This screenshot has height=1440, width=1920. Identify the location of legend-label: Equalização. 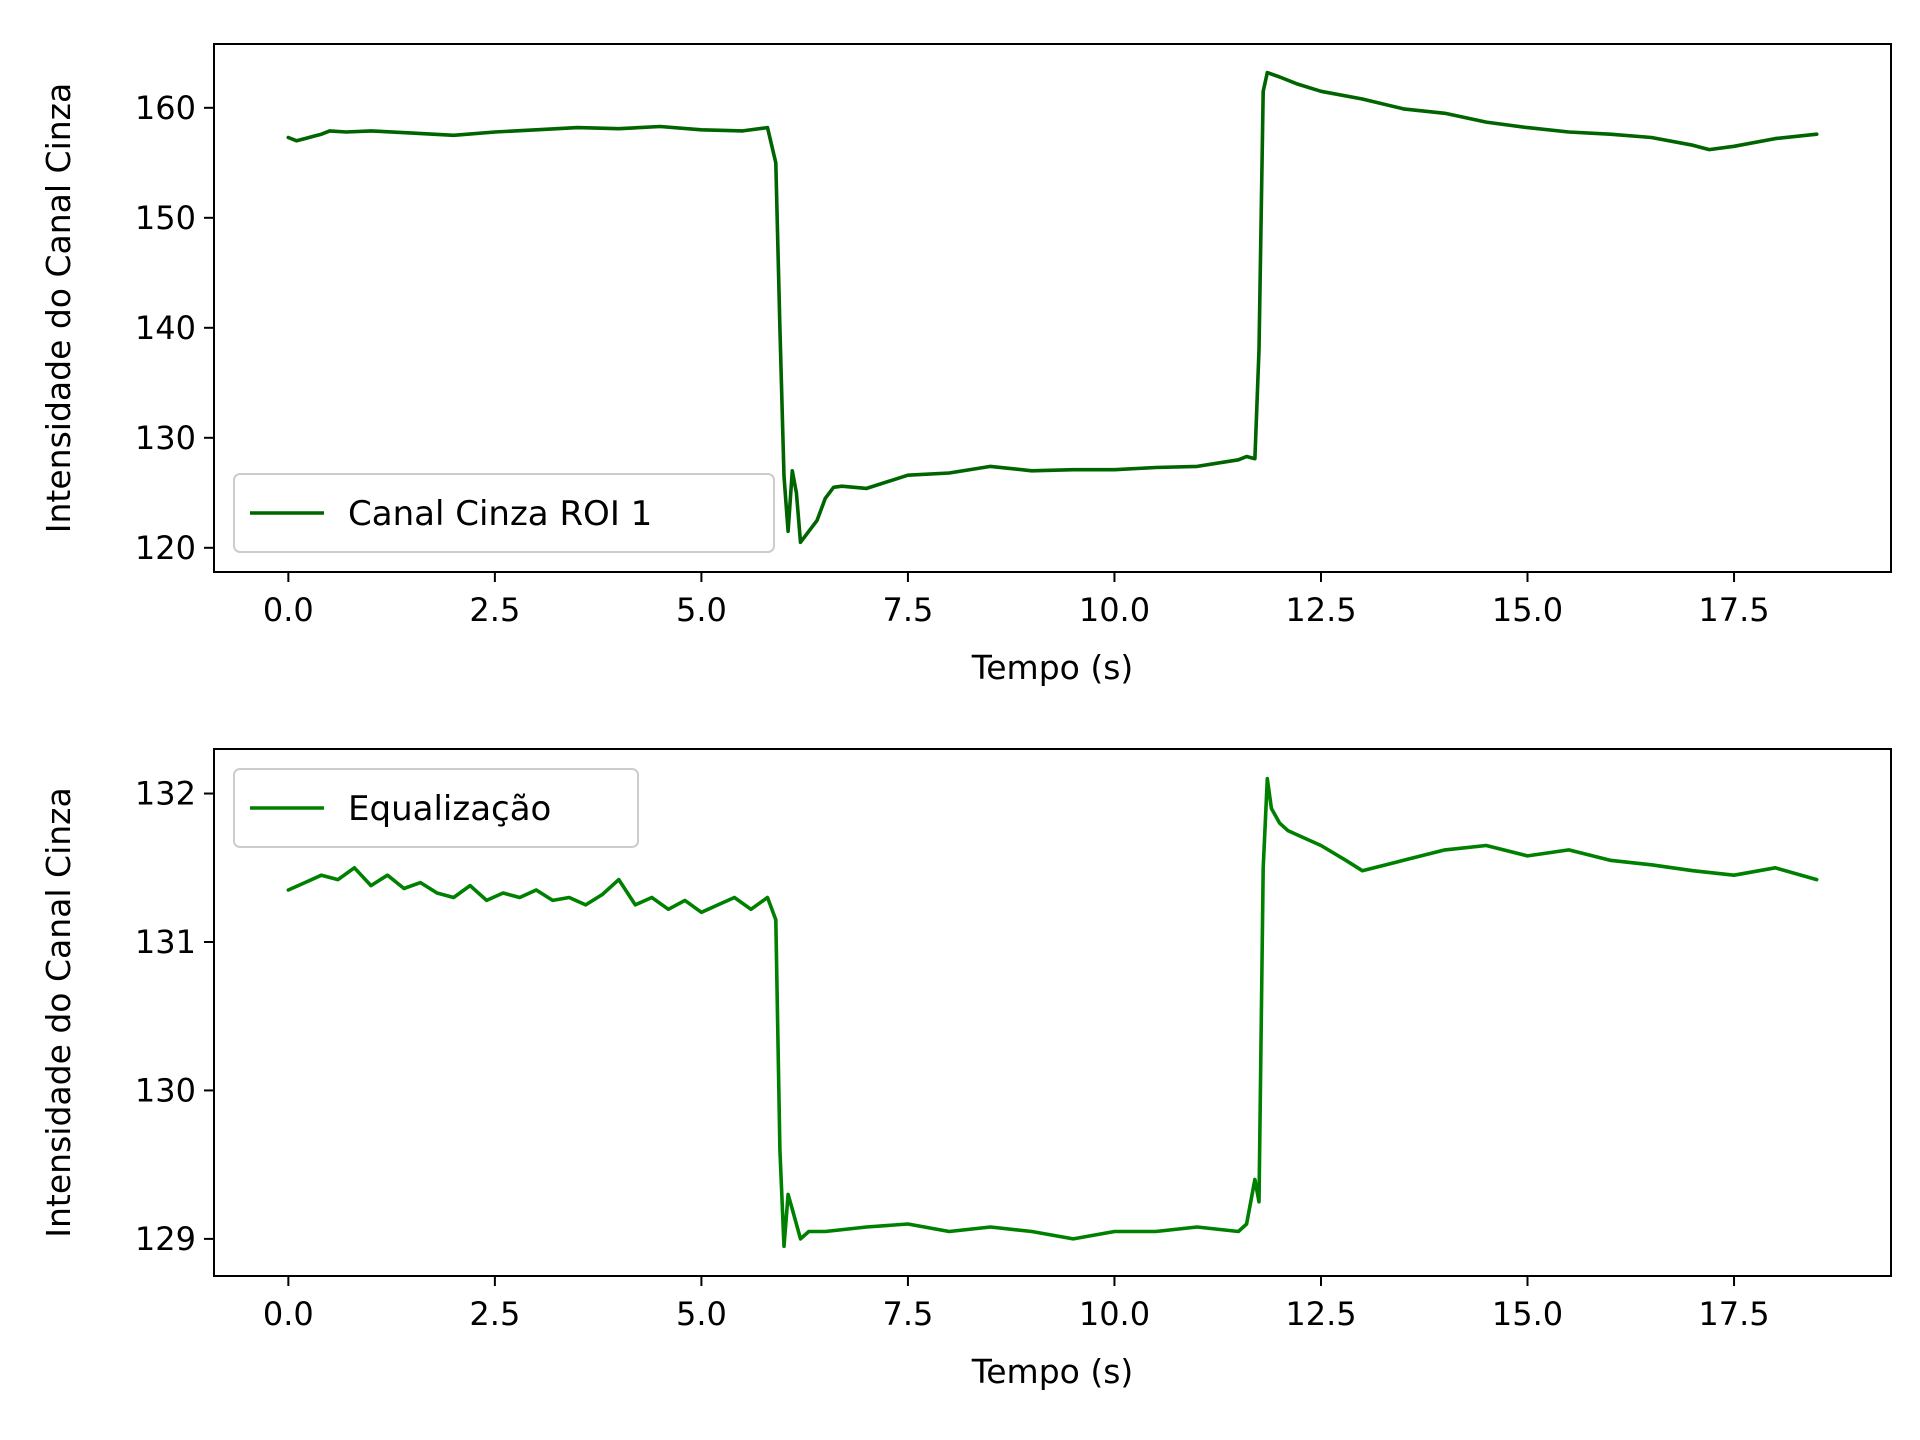
(449, 809).